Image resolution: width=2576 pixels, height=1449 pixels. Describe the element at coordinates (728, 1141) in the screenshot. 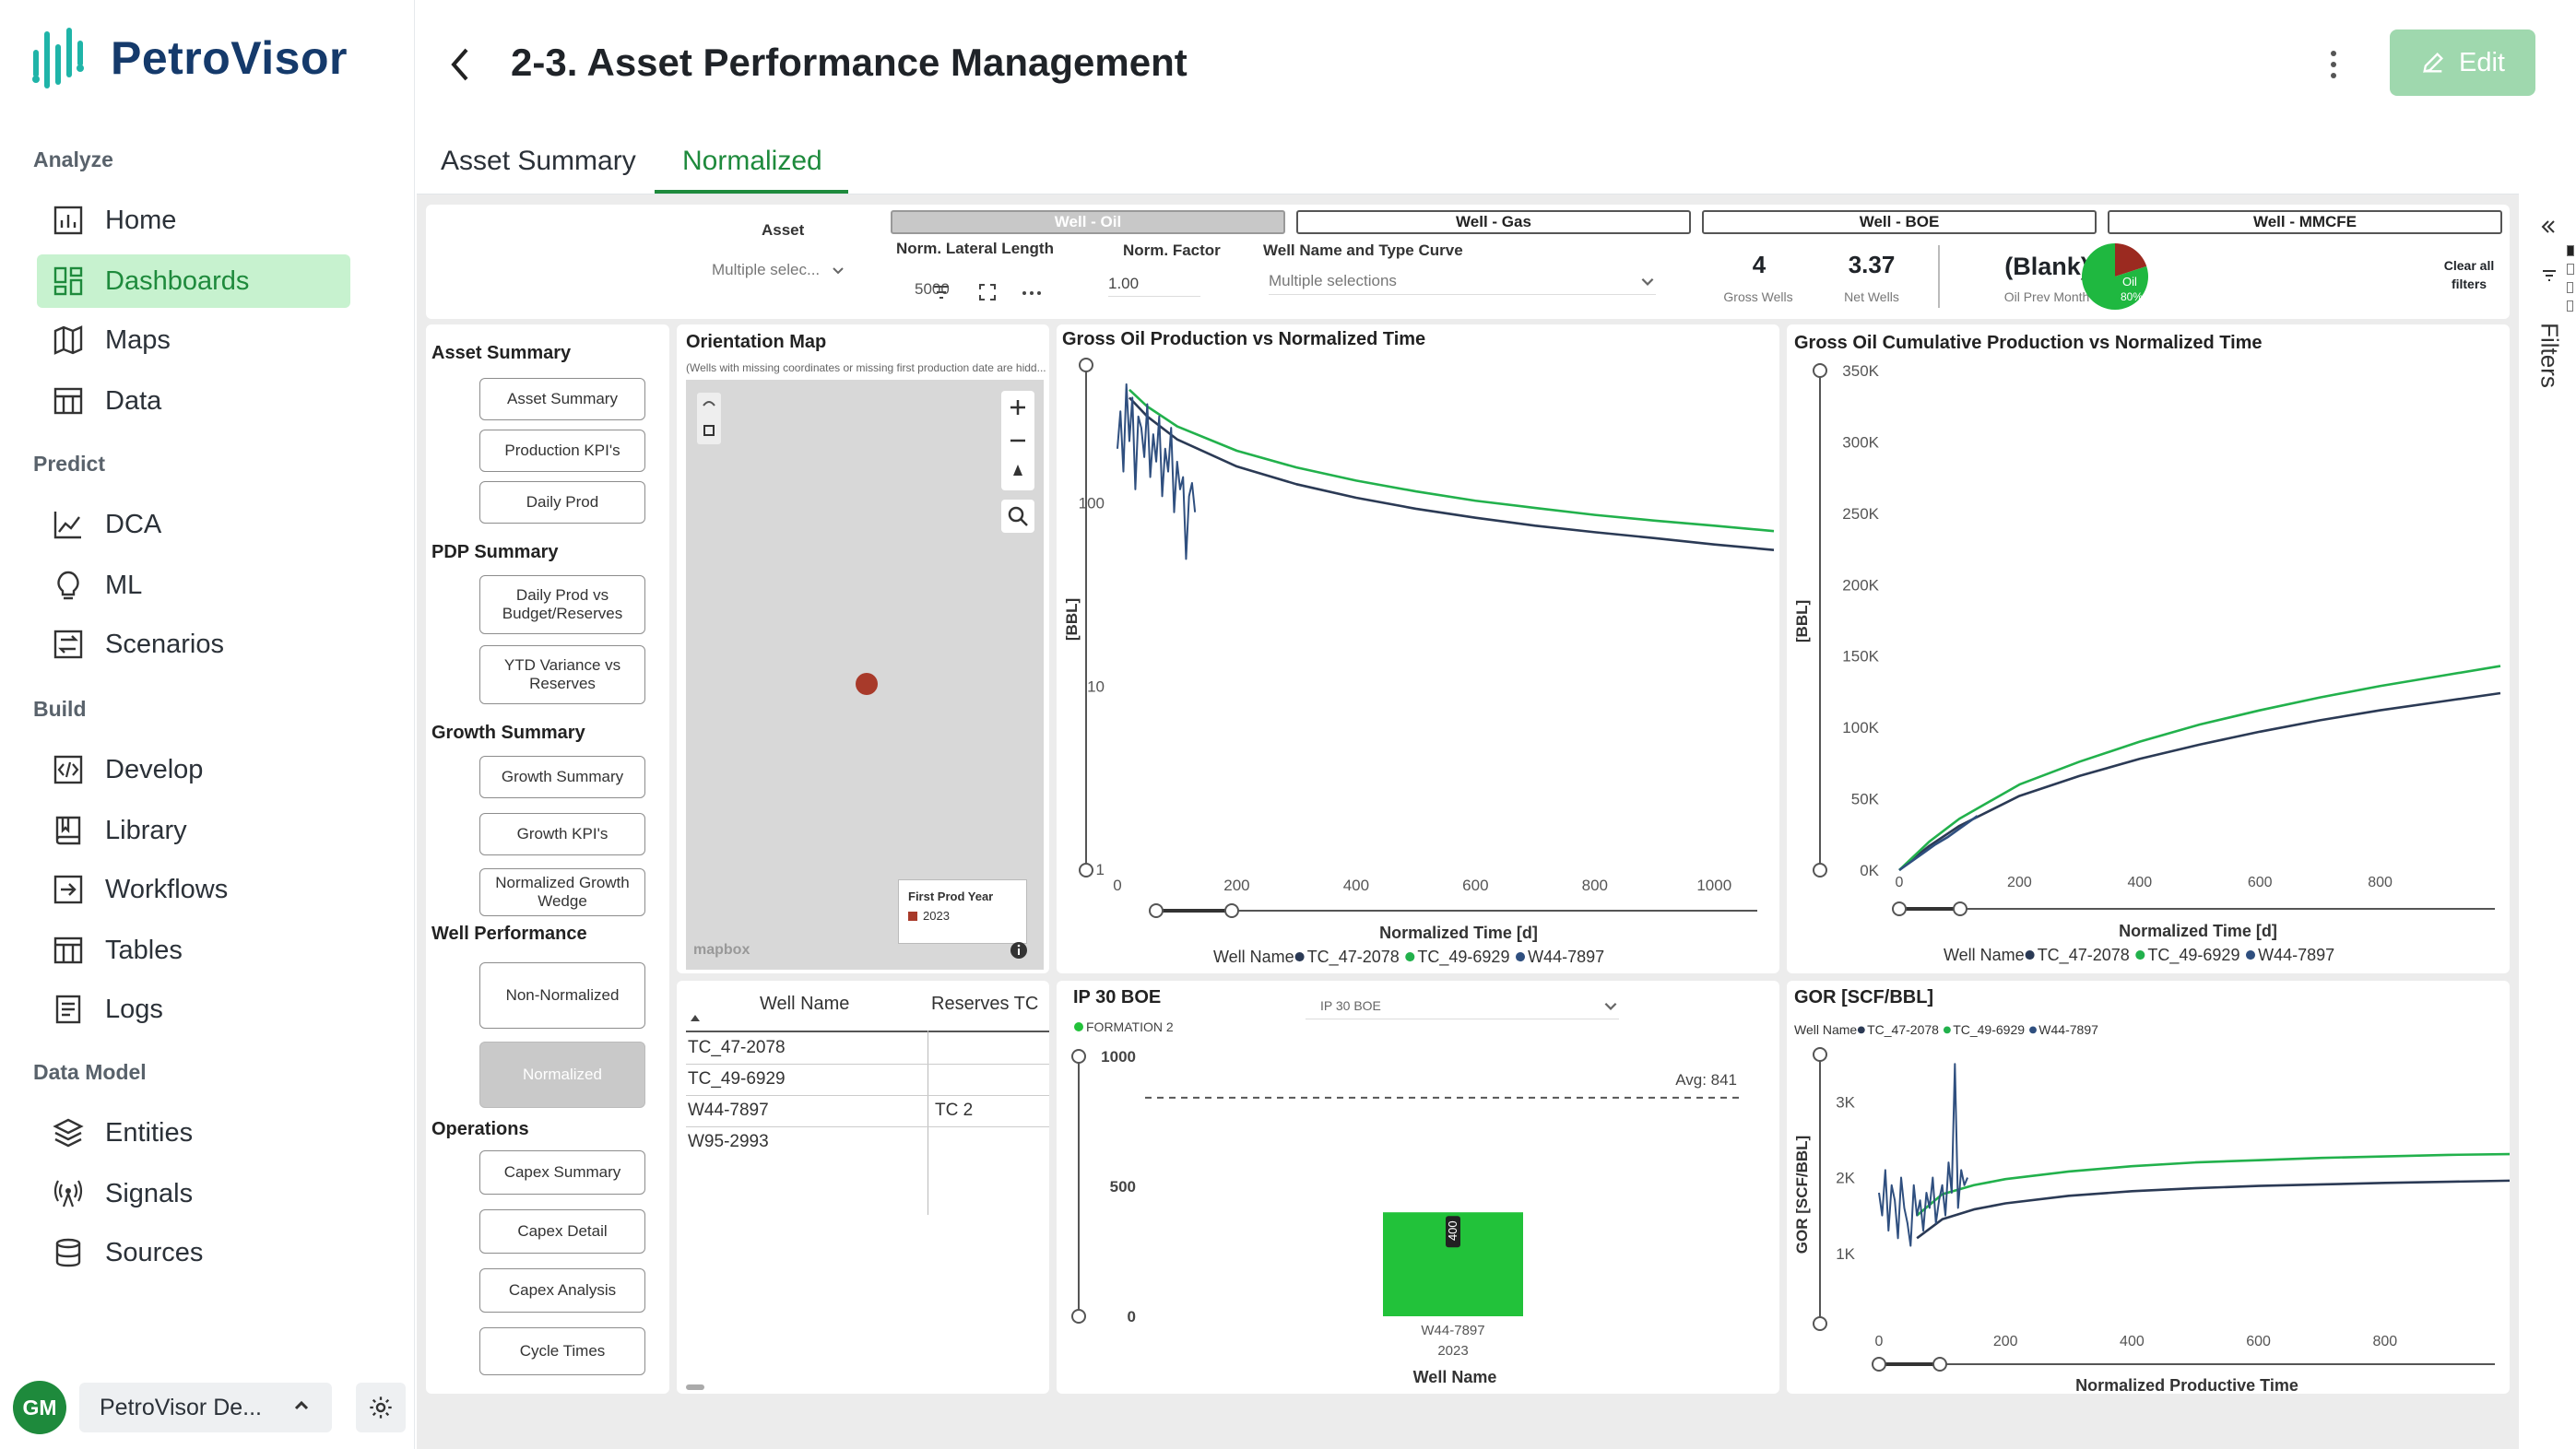

I see `table-cell-well-name: W95-2993` at that location.